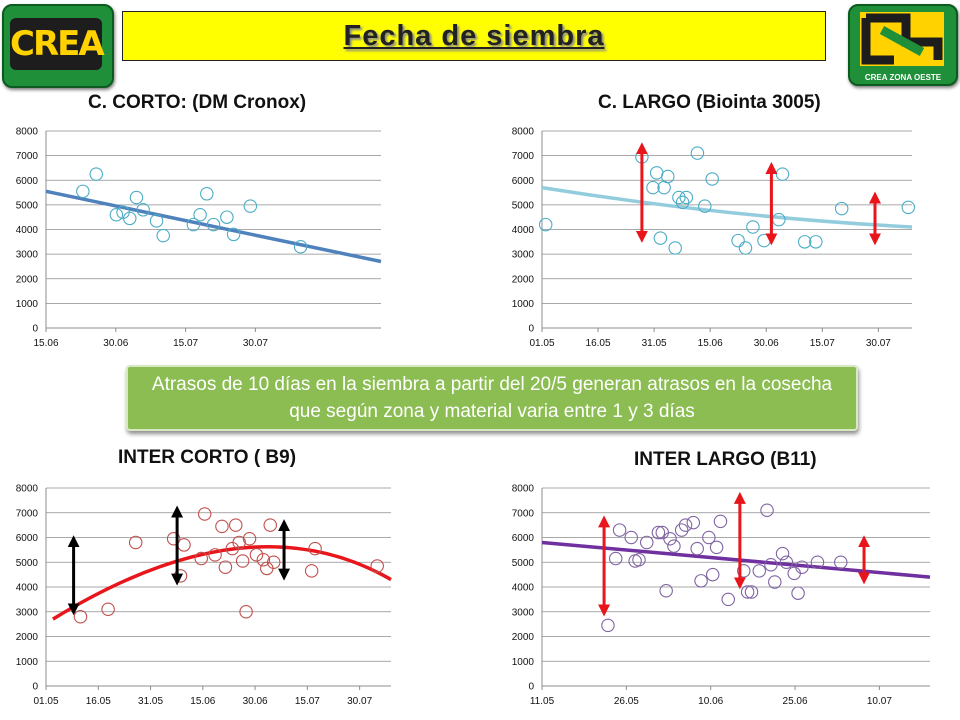  I want to click on y-tick-label: 6000, so click(27, 181).